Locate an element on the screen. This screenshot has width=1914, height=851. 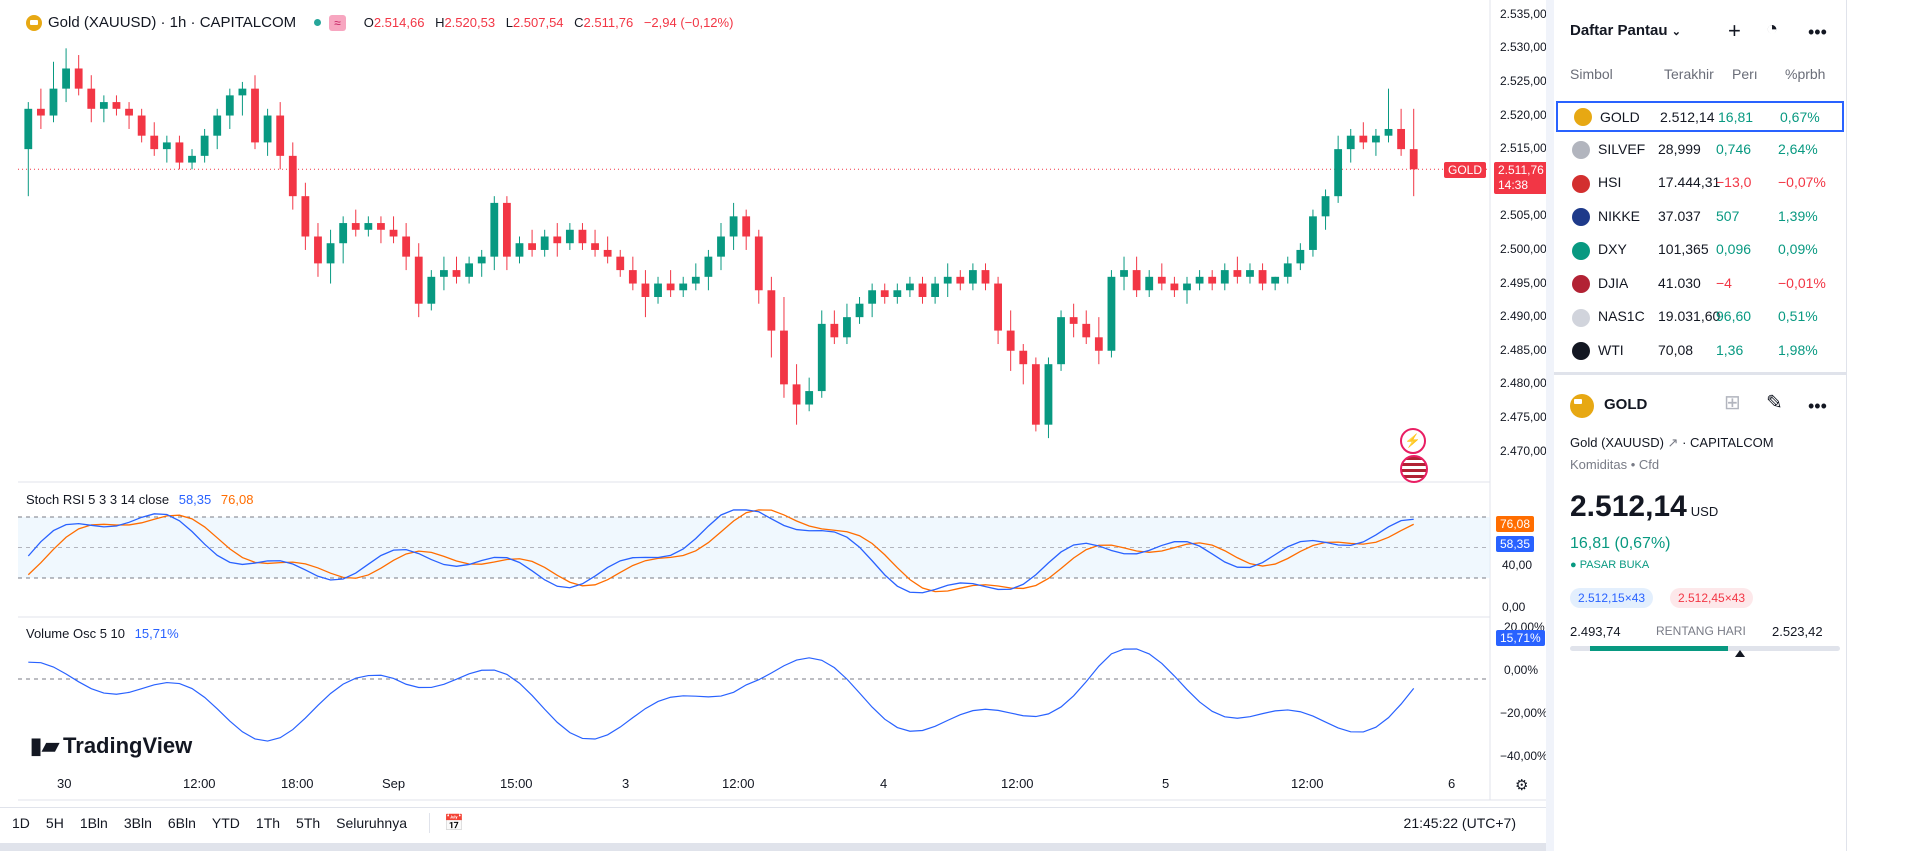
range-1m-button: 1Bln is located at coordinates (93, 823).